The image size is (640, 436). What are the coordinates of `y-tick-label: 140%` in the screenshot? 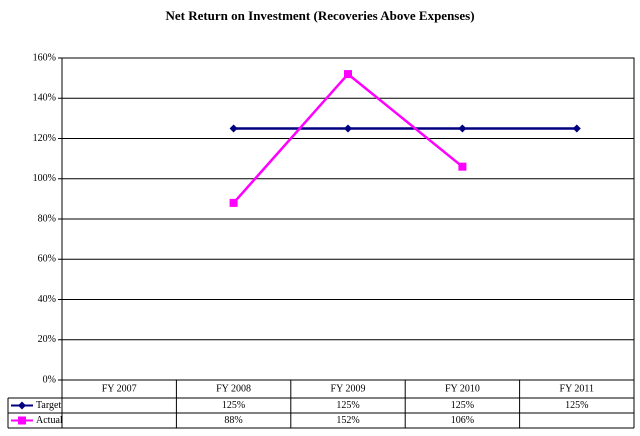 It's located at (44, 98).